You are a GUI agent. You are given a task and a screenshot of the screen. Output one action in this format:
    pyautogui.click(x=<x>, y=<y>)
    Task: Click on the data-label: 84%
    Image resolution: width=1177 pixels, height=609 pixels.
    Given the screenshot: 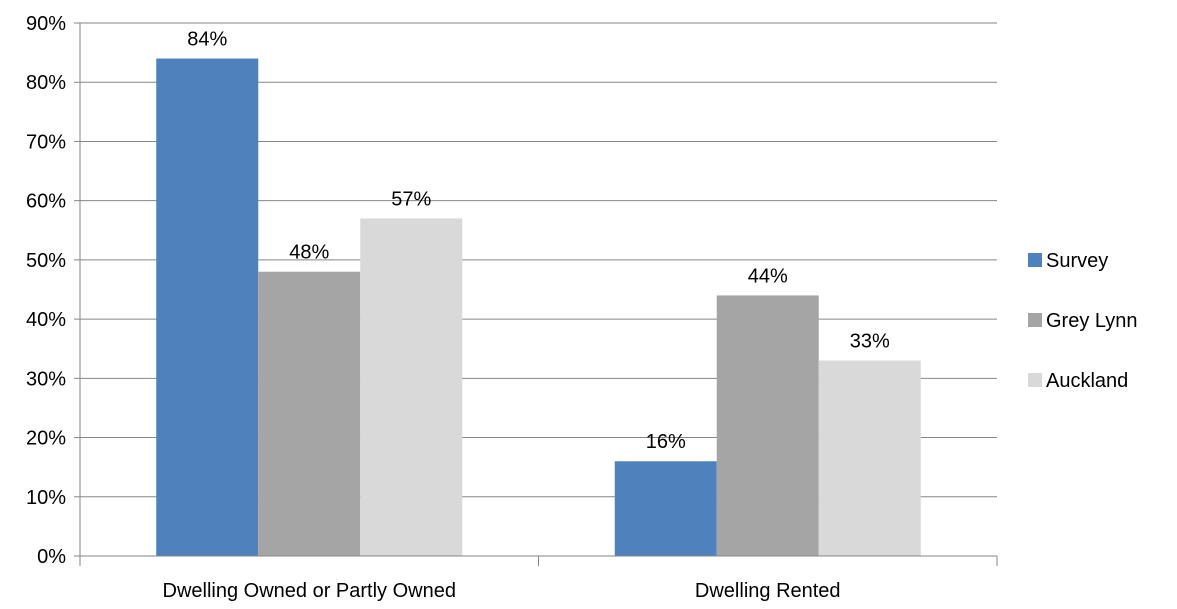 What is the action you would take?
    pyautogui.click(x=207, y=40)
    